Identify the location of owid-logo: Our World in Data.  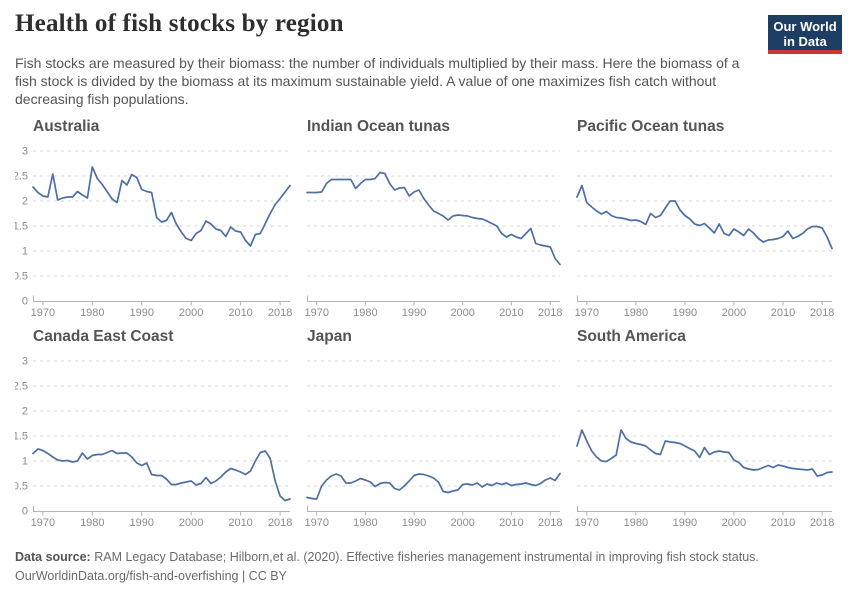
(805, 34).